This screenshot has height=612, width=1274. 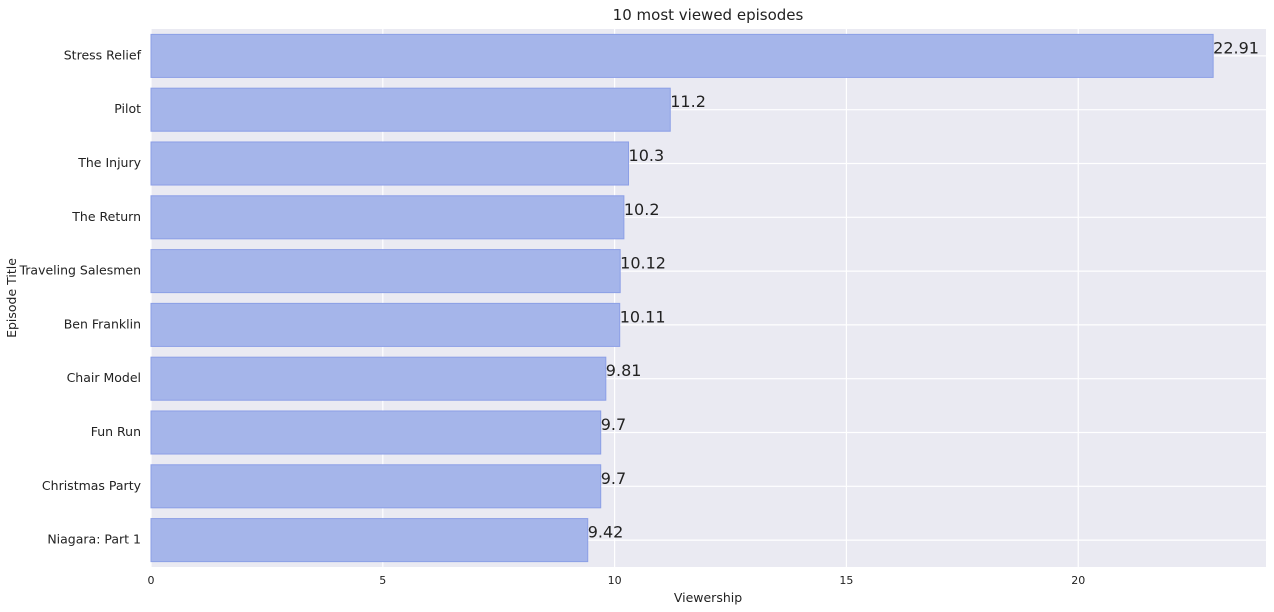 What do you see at coordinates (643, 316) in the screenshot?
I see `data-label: 10.11` at bounding box center [643, 316].